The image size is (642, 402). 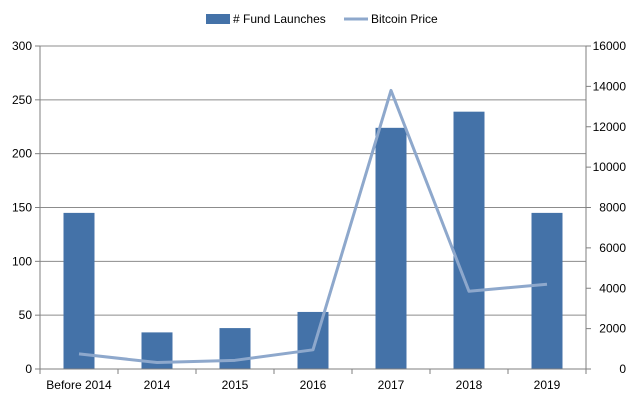 What do you see at coordinates (612, 329) in the screenshot?
I see `y-right-tick-label-1: 2000` at bounding box center [612, 329].